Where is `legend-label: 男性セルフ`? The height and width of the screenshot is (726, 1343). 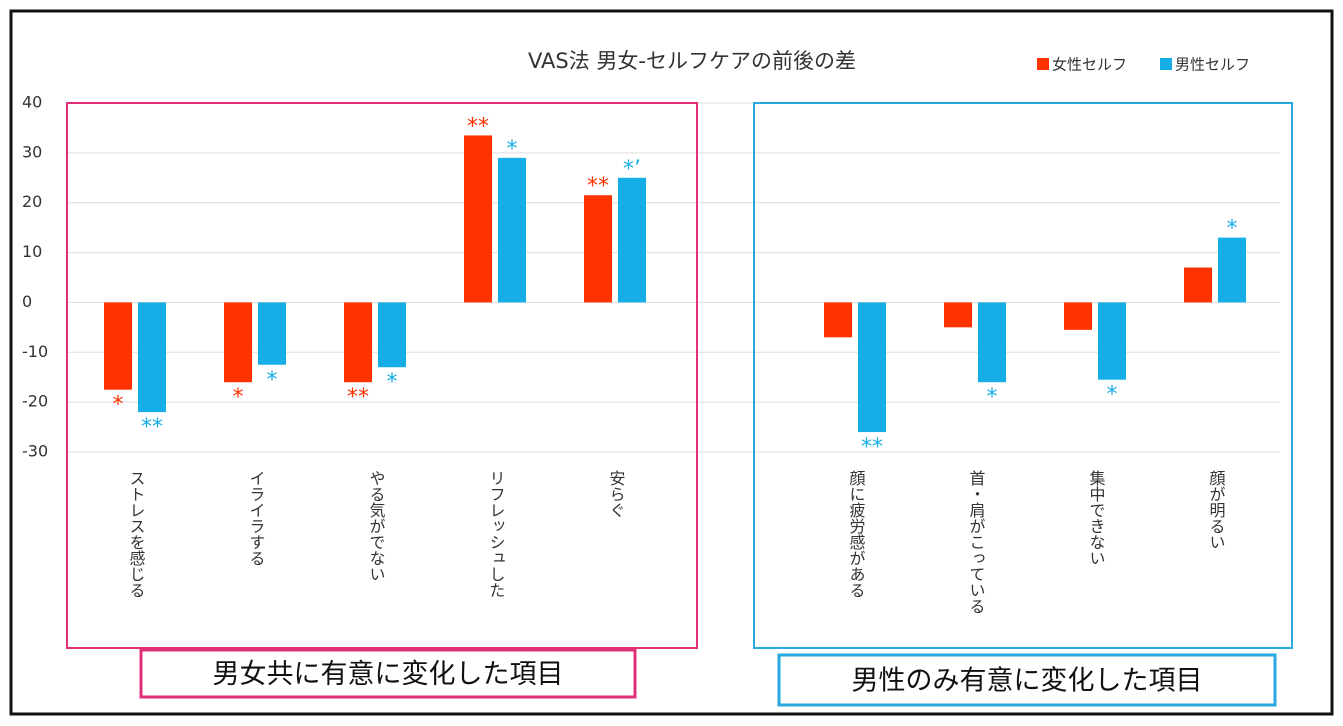
legend-label: 男性セルフ is located at coordinates (1212, 65).